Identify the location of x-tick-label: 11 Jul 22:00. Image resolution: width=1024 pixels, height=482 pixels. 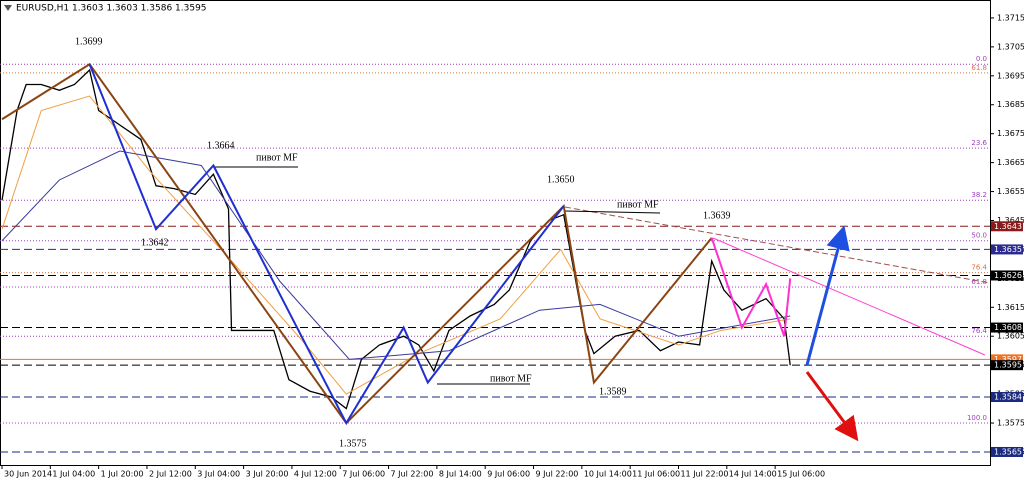
(704, 474).